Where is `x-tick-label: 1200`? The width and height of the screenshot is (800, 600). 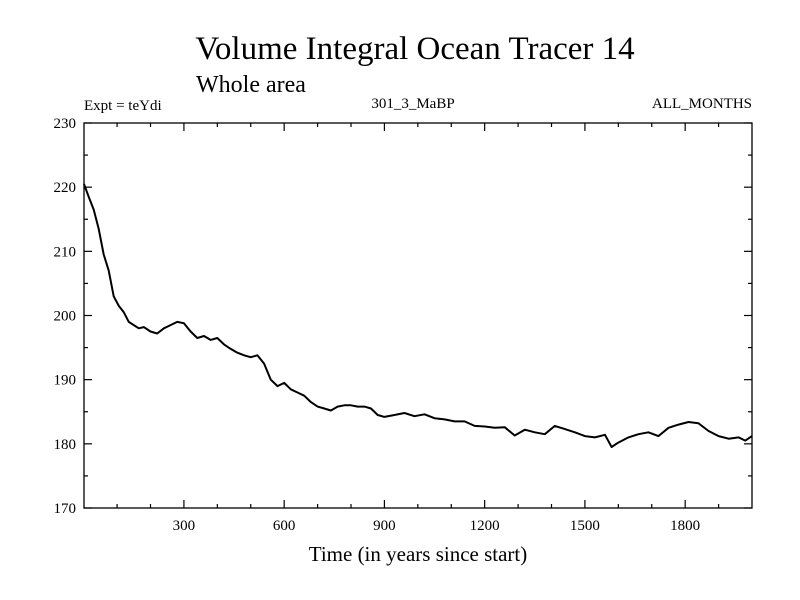
x-tick-label: 1200 is located at coordinates (485, 526).